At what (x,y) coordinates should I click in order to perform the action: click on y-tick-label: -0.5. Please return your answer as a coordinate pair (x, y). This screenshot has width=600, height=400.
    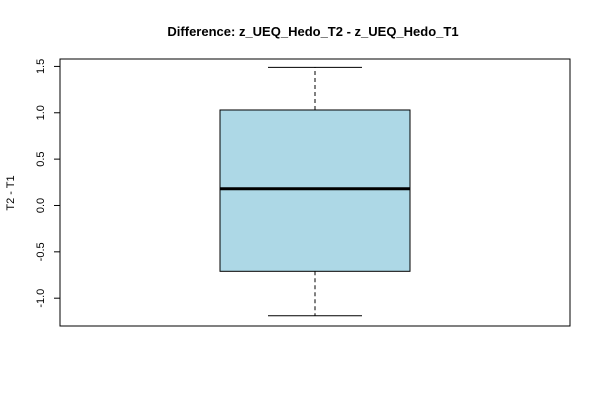
    Looking at the image, I should click on (41, 251).